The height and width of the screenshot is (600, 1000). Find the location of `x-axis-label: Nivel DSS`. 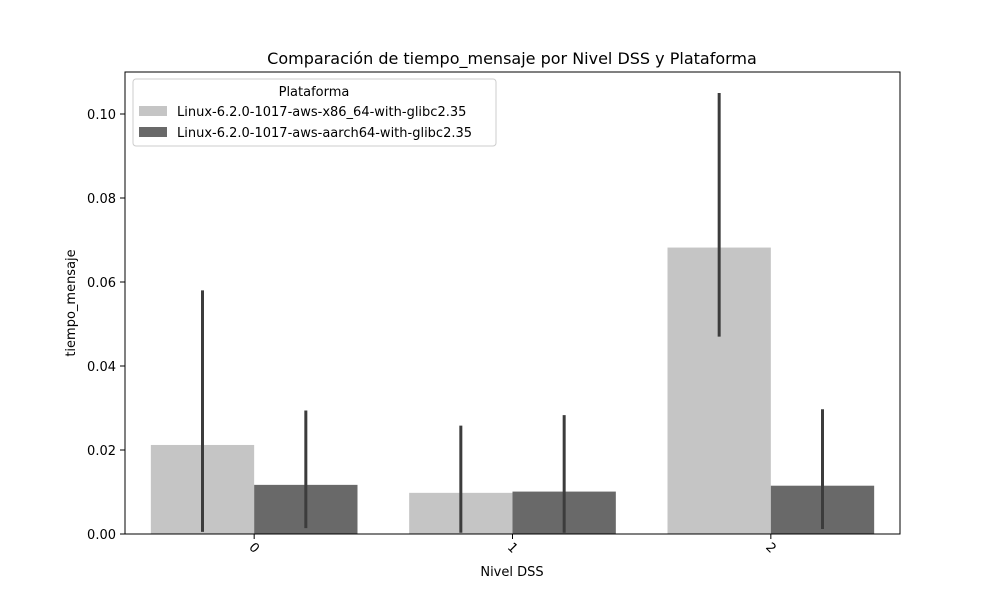

x-axis-label: Nivel DSS is located at coordinates (511, 572).